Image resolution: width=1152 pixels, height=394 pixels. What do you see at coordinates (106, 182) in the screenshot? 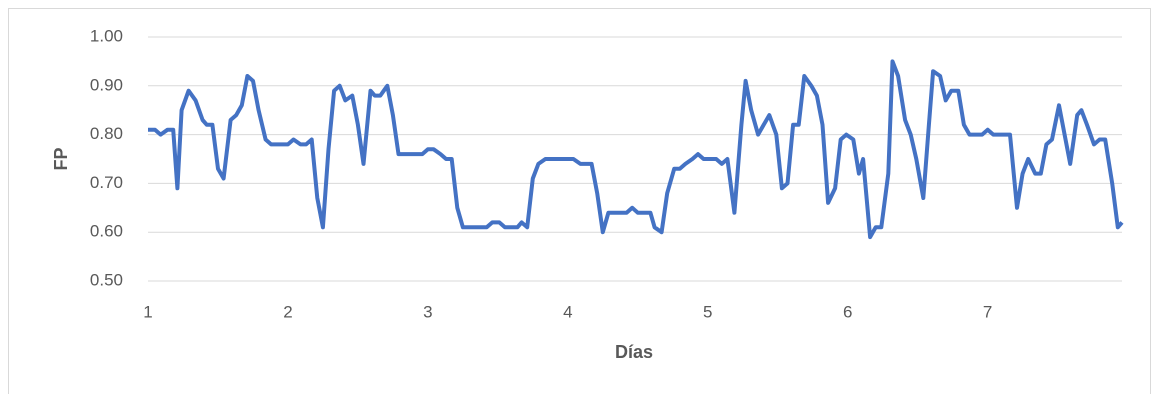
I see `y-tick-label: 0.70` at bounding box center [106, 182].